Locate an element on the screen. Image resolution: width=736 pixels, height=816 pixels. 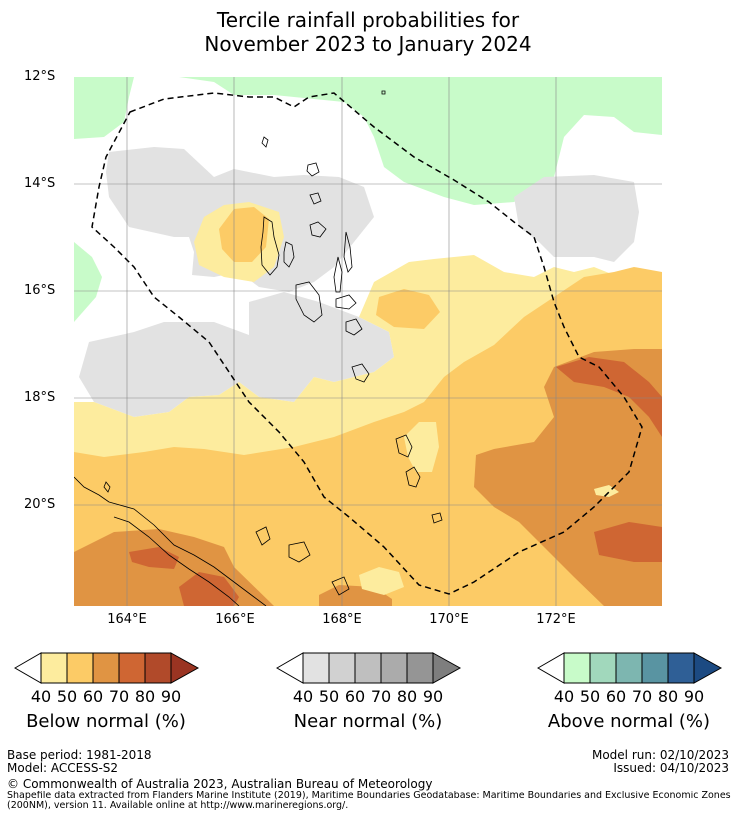
above-cbar-arrow-left is located at coordinates (551, 668).